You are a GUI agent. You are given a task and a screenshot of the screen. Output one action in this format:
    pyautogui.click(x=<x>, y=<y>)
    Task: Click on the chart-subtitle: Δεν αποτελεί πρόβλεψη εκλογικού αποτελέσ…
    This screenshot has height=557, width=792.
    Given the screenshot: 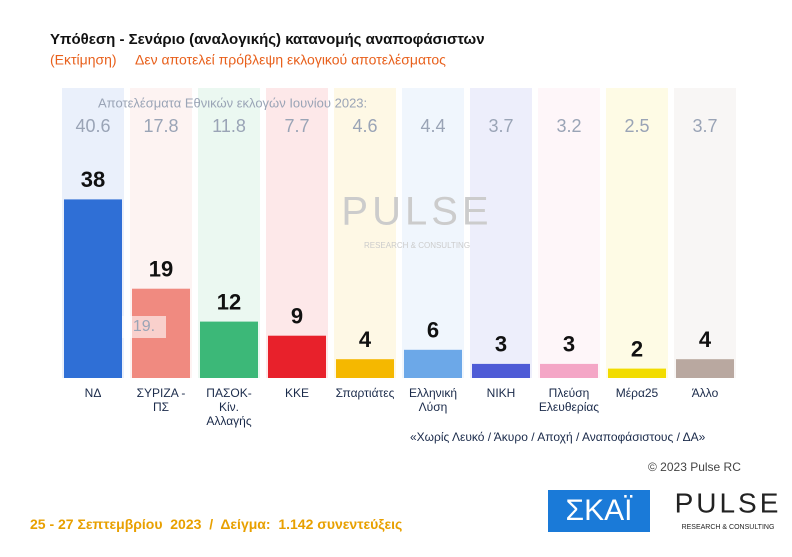 What is the action you would take?
    pyautogui.click(x=290, y=60)
    